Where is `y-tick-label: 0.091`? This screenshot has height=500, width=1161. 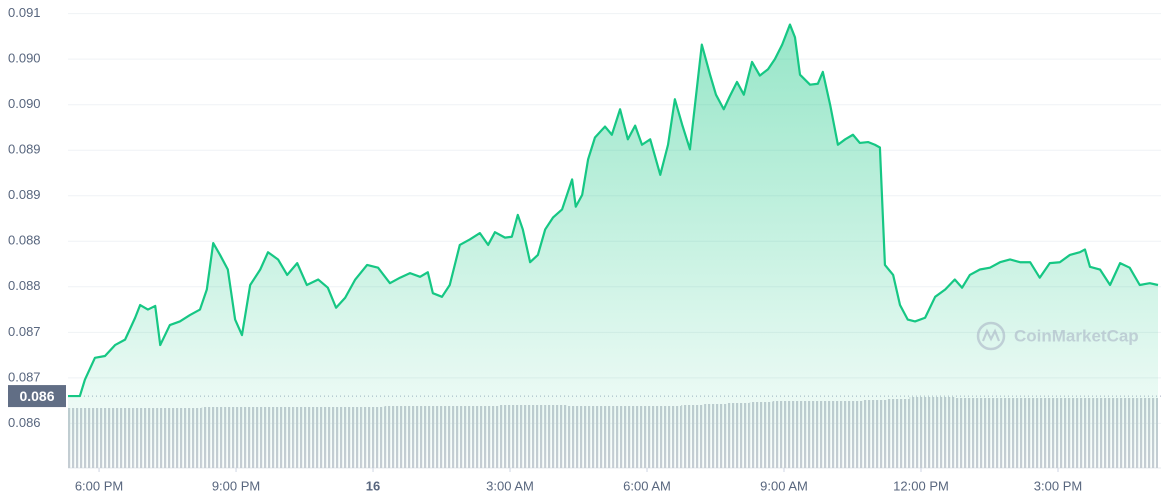
y-tick-label: 0.091 is located at coordinates (24, 12).